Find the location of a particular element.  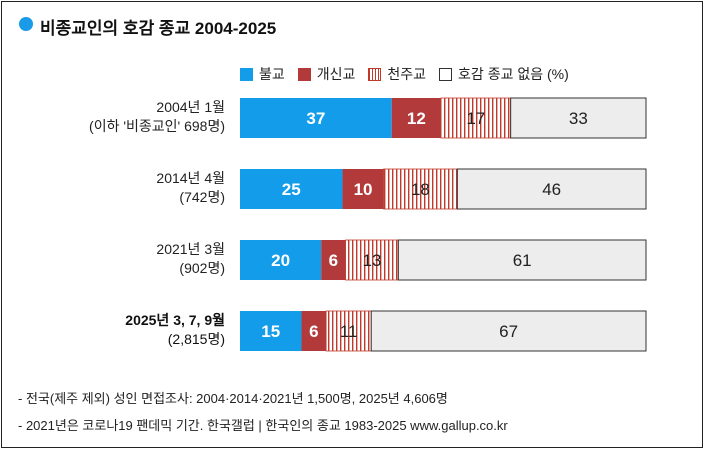

data-label-buddhism-row-0: 37 is located at coordinates (315, 118).